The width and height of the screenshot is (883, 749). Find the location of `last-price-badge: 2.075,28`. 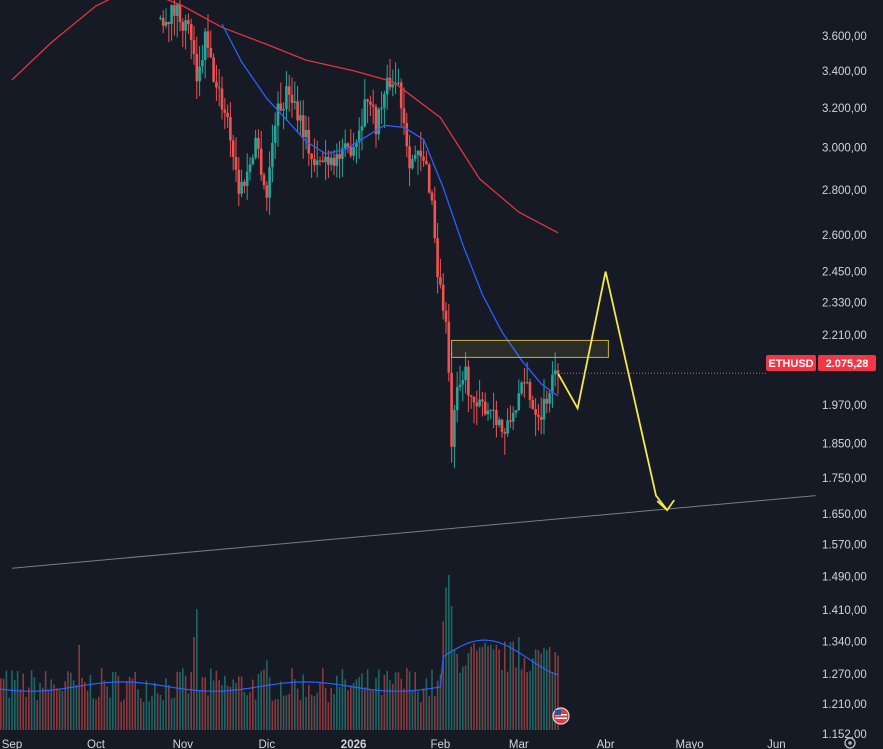

last-price-badge: 2.075,28 is located at coordinates (847, 363).